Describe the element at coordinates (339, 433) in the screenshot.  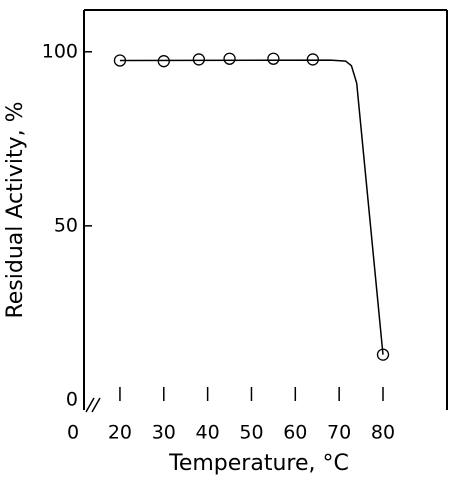
I see `x-tick-label: 70` at that location.